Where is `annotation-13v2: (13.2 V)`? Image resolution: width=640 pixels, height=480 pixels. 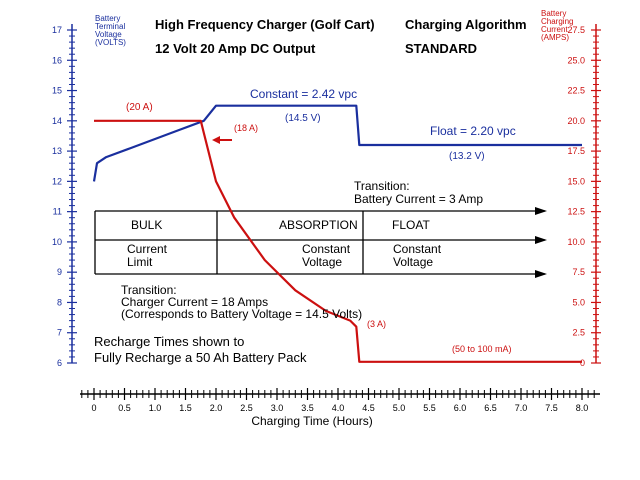
annotation-13v2: (13.2 V) is located at coordinates (467, 156).